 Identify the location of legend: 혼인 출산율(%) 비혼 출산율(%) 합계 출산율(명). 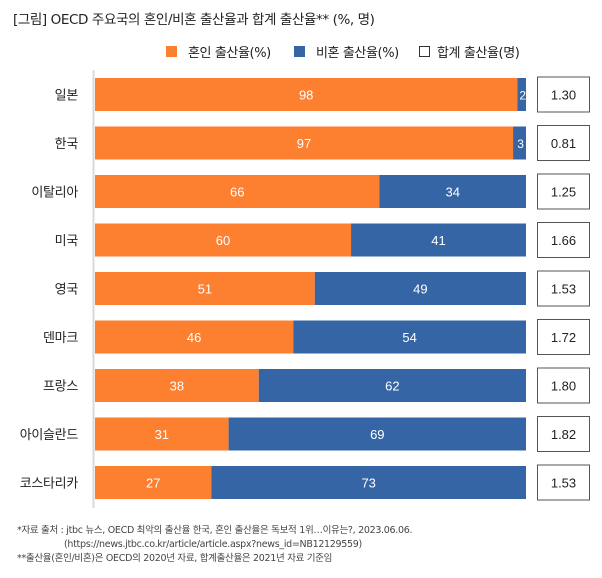
(301, 51).